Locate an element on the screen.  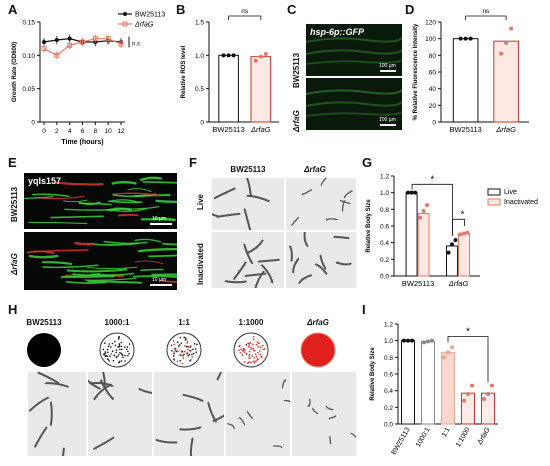
a-legend-text-0: BW25113 is located at coordinates (150, 15).